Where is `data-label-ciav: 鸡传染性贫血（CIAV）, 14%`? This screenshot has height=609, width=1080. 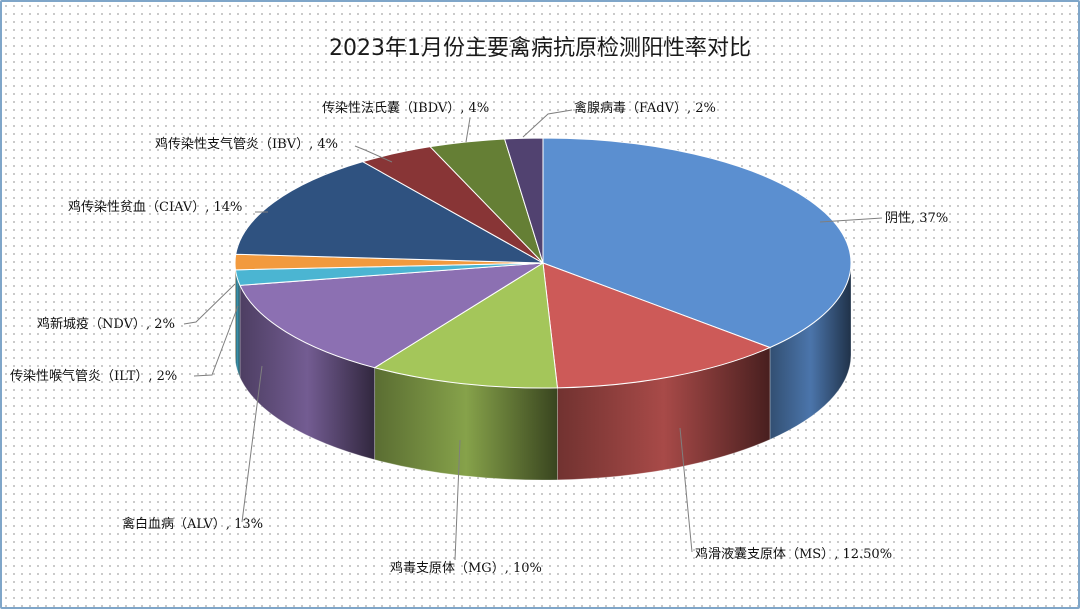 data-label-ciav: 鸡传染性贫血（CIAV）, 14% is located at coordinates (155, 207).